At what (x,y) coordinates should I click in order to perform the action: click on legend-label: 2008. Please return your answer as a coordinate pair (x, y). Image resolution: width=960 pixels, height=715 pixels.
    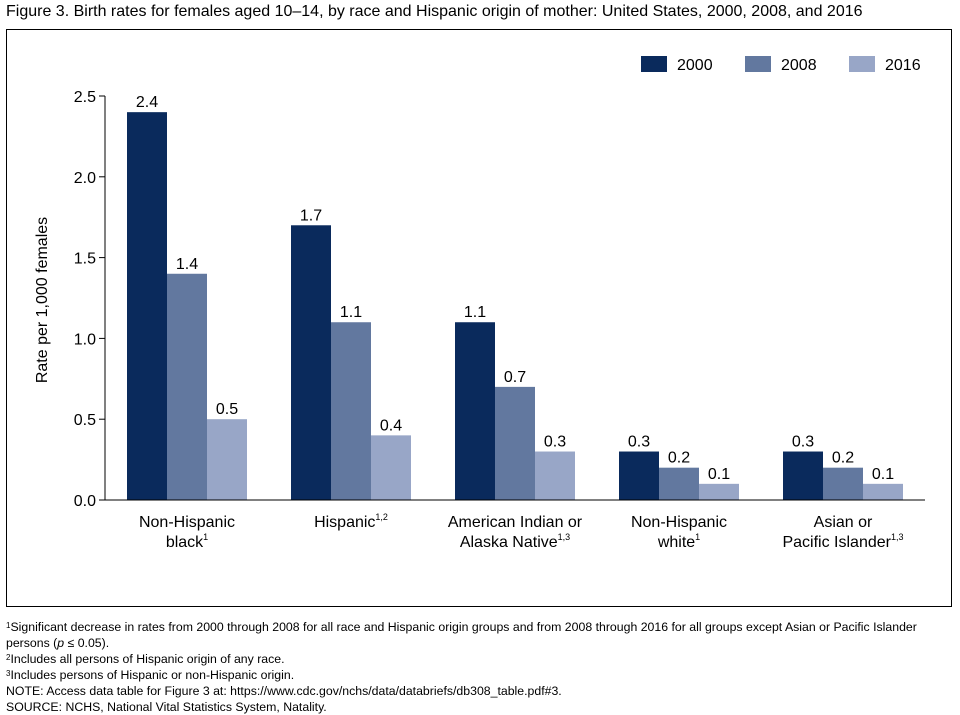
    Looking at the image, I should click on (799, 65).